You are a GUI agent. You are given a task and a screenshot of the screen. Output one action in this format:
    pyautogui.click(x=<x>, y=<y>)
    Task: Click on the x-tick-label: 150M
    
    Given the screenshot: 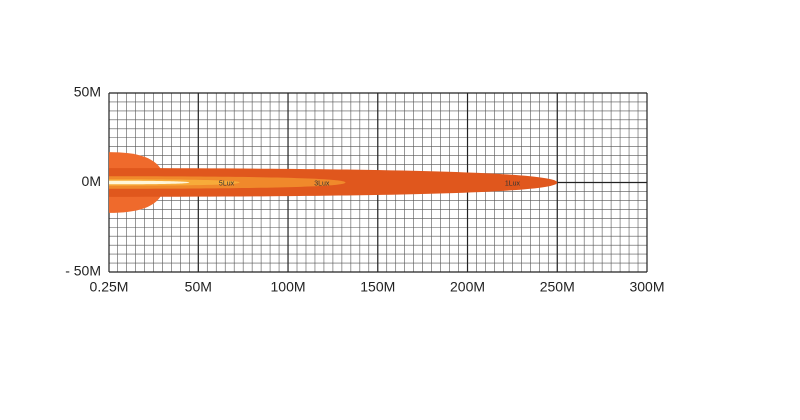 What is the action you would take?
    pyautogui.click(x=377, y=287)
    